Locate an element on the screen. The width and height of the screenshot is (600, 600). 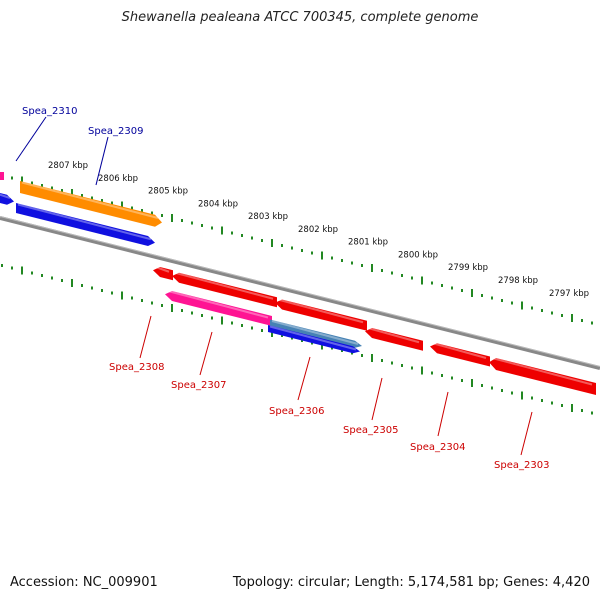
spea_2304-label: Spea_2304 is located at coordinates (437, 447).